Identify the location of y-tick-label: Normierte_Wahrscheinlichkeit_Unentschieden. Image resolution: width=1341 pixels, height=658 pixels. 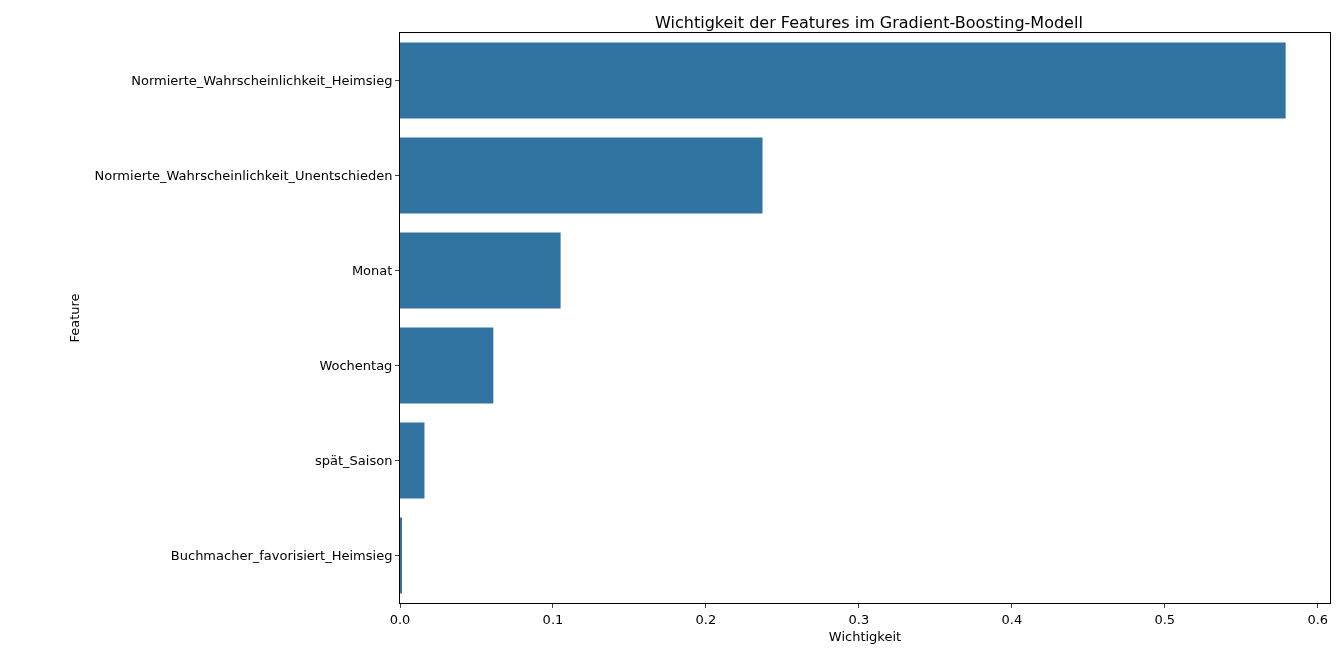
(243, 176).